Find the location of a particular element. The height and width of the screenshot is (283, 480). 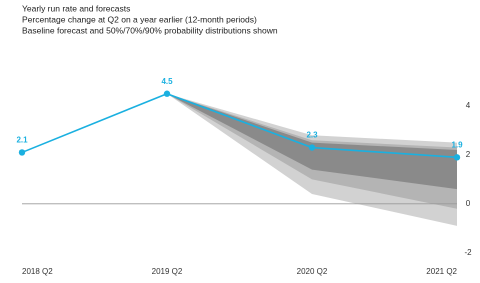

data-label: 4.5 is located at coordinates (167, 81).